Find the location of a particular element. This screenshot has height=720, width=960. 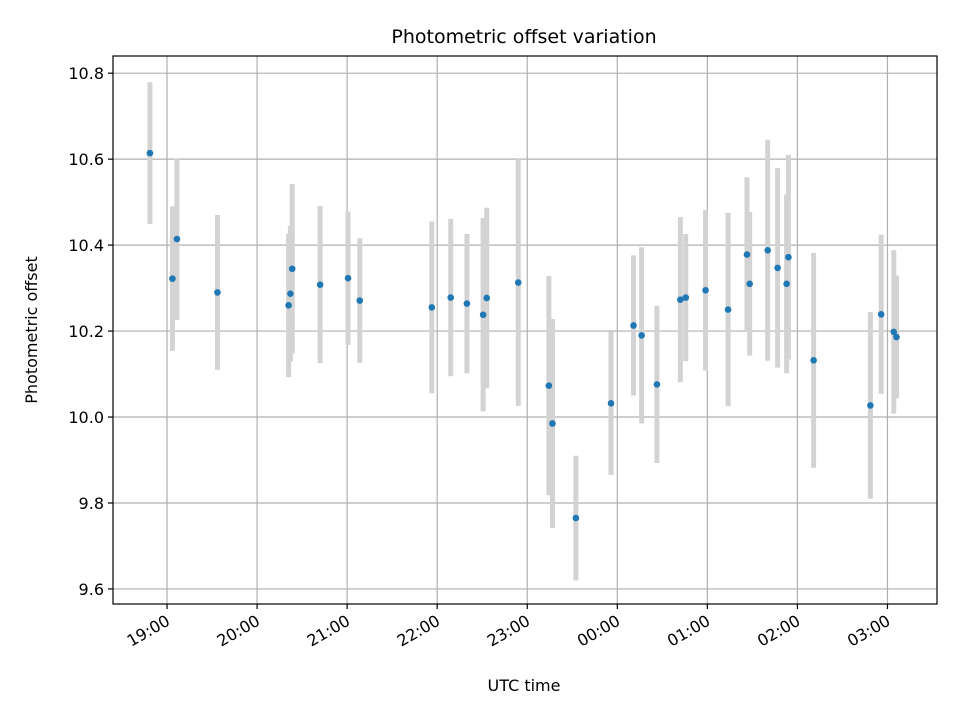

x-axis-label: UTC time is located at coordinates (524, 685).